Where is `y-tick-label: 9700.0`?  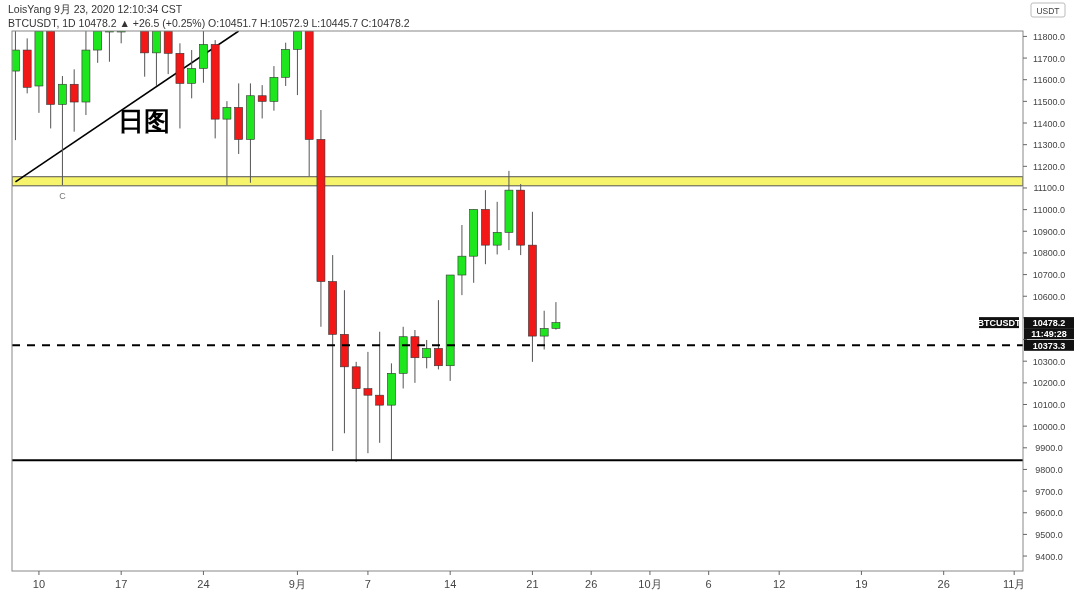 y-tick-label: 9700.0 is located at coordinates (1049, 491).